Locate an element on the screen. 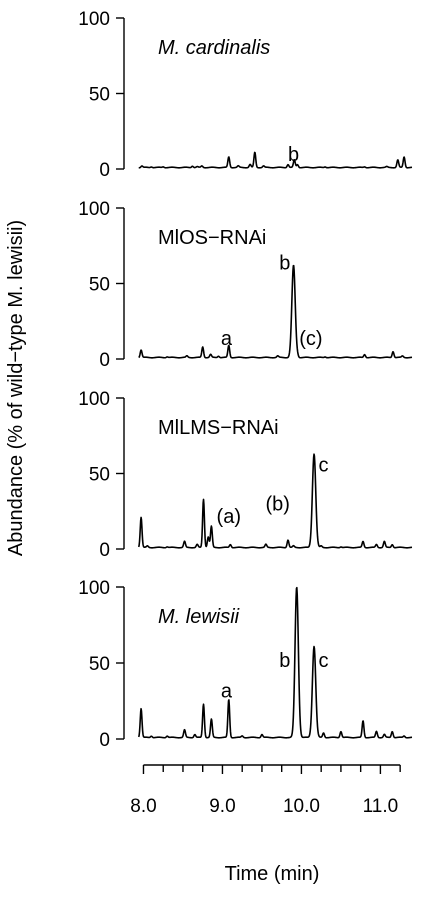 The image size is (423, 897). panel-label: M. lewisii is located at coordinates (199, 617).